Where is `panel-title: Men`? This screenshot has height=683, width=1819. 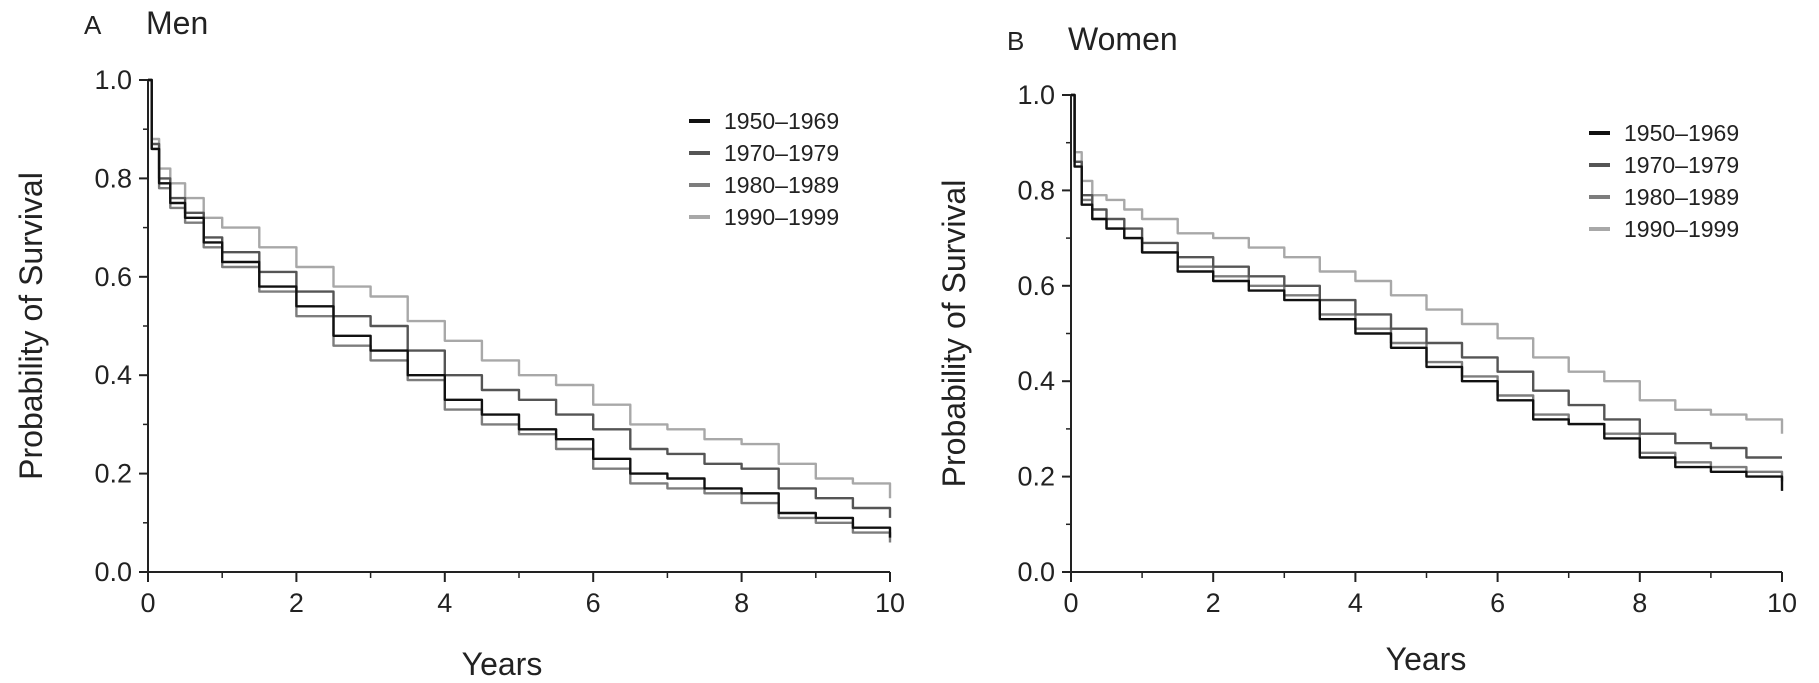
panel-title: Men is located at coordinates (177, 23).